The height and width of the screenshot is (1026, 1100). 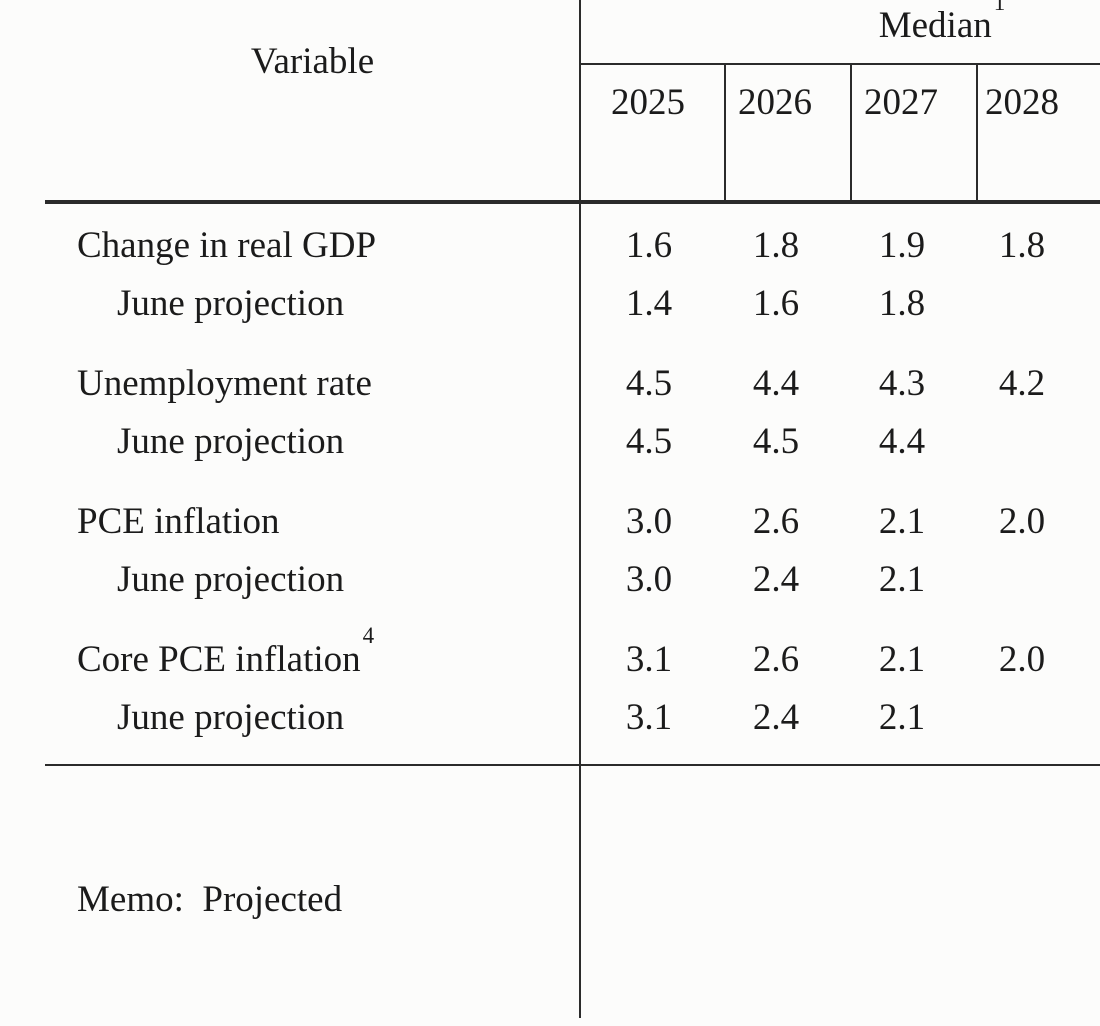 I want to click on median-header: Median1, so click(x=942, y=24).